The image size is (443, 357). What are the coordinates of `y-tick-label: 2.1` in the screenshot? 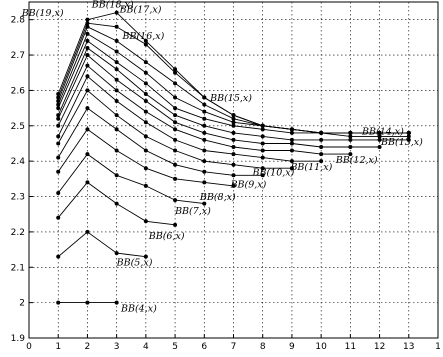 It's located at (18, 268).